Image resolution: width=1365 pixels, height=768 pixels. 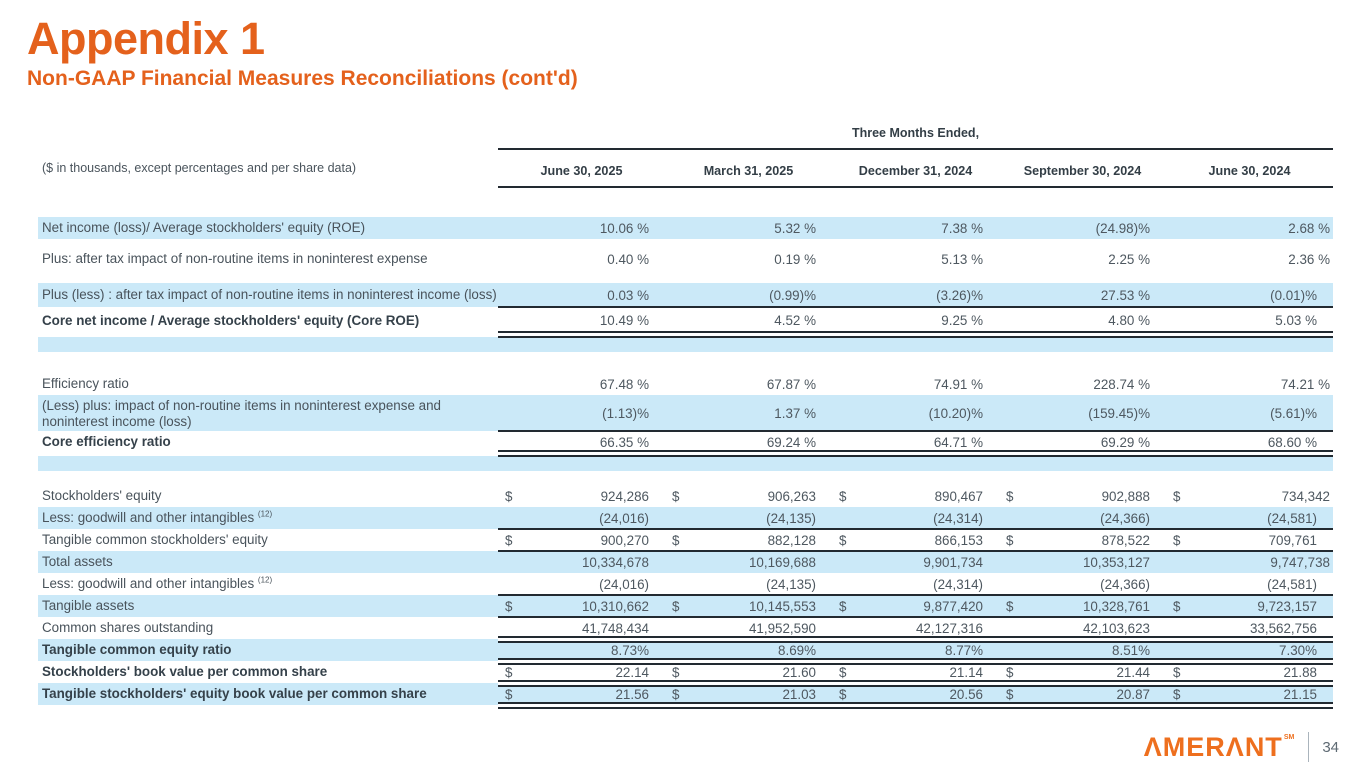 What do you see at coordinates (625, 413) in the screenshot?
I see `cell-value: (1.13)%` at bounding box center [625, 413].